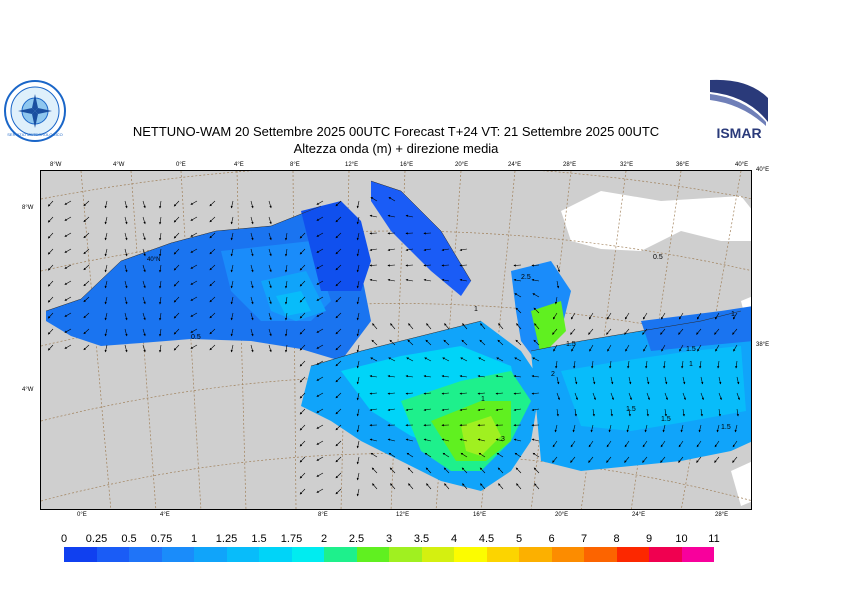  I want to click on ismar-logo: ISMAR, so click(739, 110).